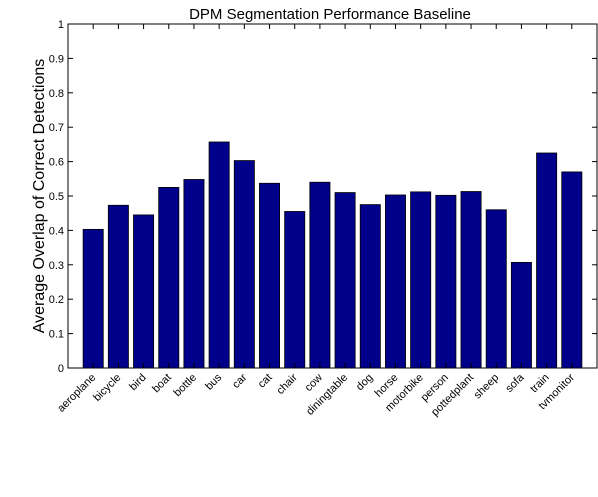 Image resolution: width=598 pixels, height=497 pixels. I want to click on bar-cat, so click(270, 275).